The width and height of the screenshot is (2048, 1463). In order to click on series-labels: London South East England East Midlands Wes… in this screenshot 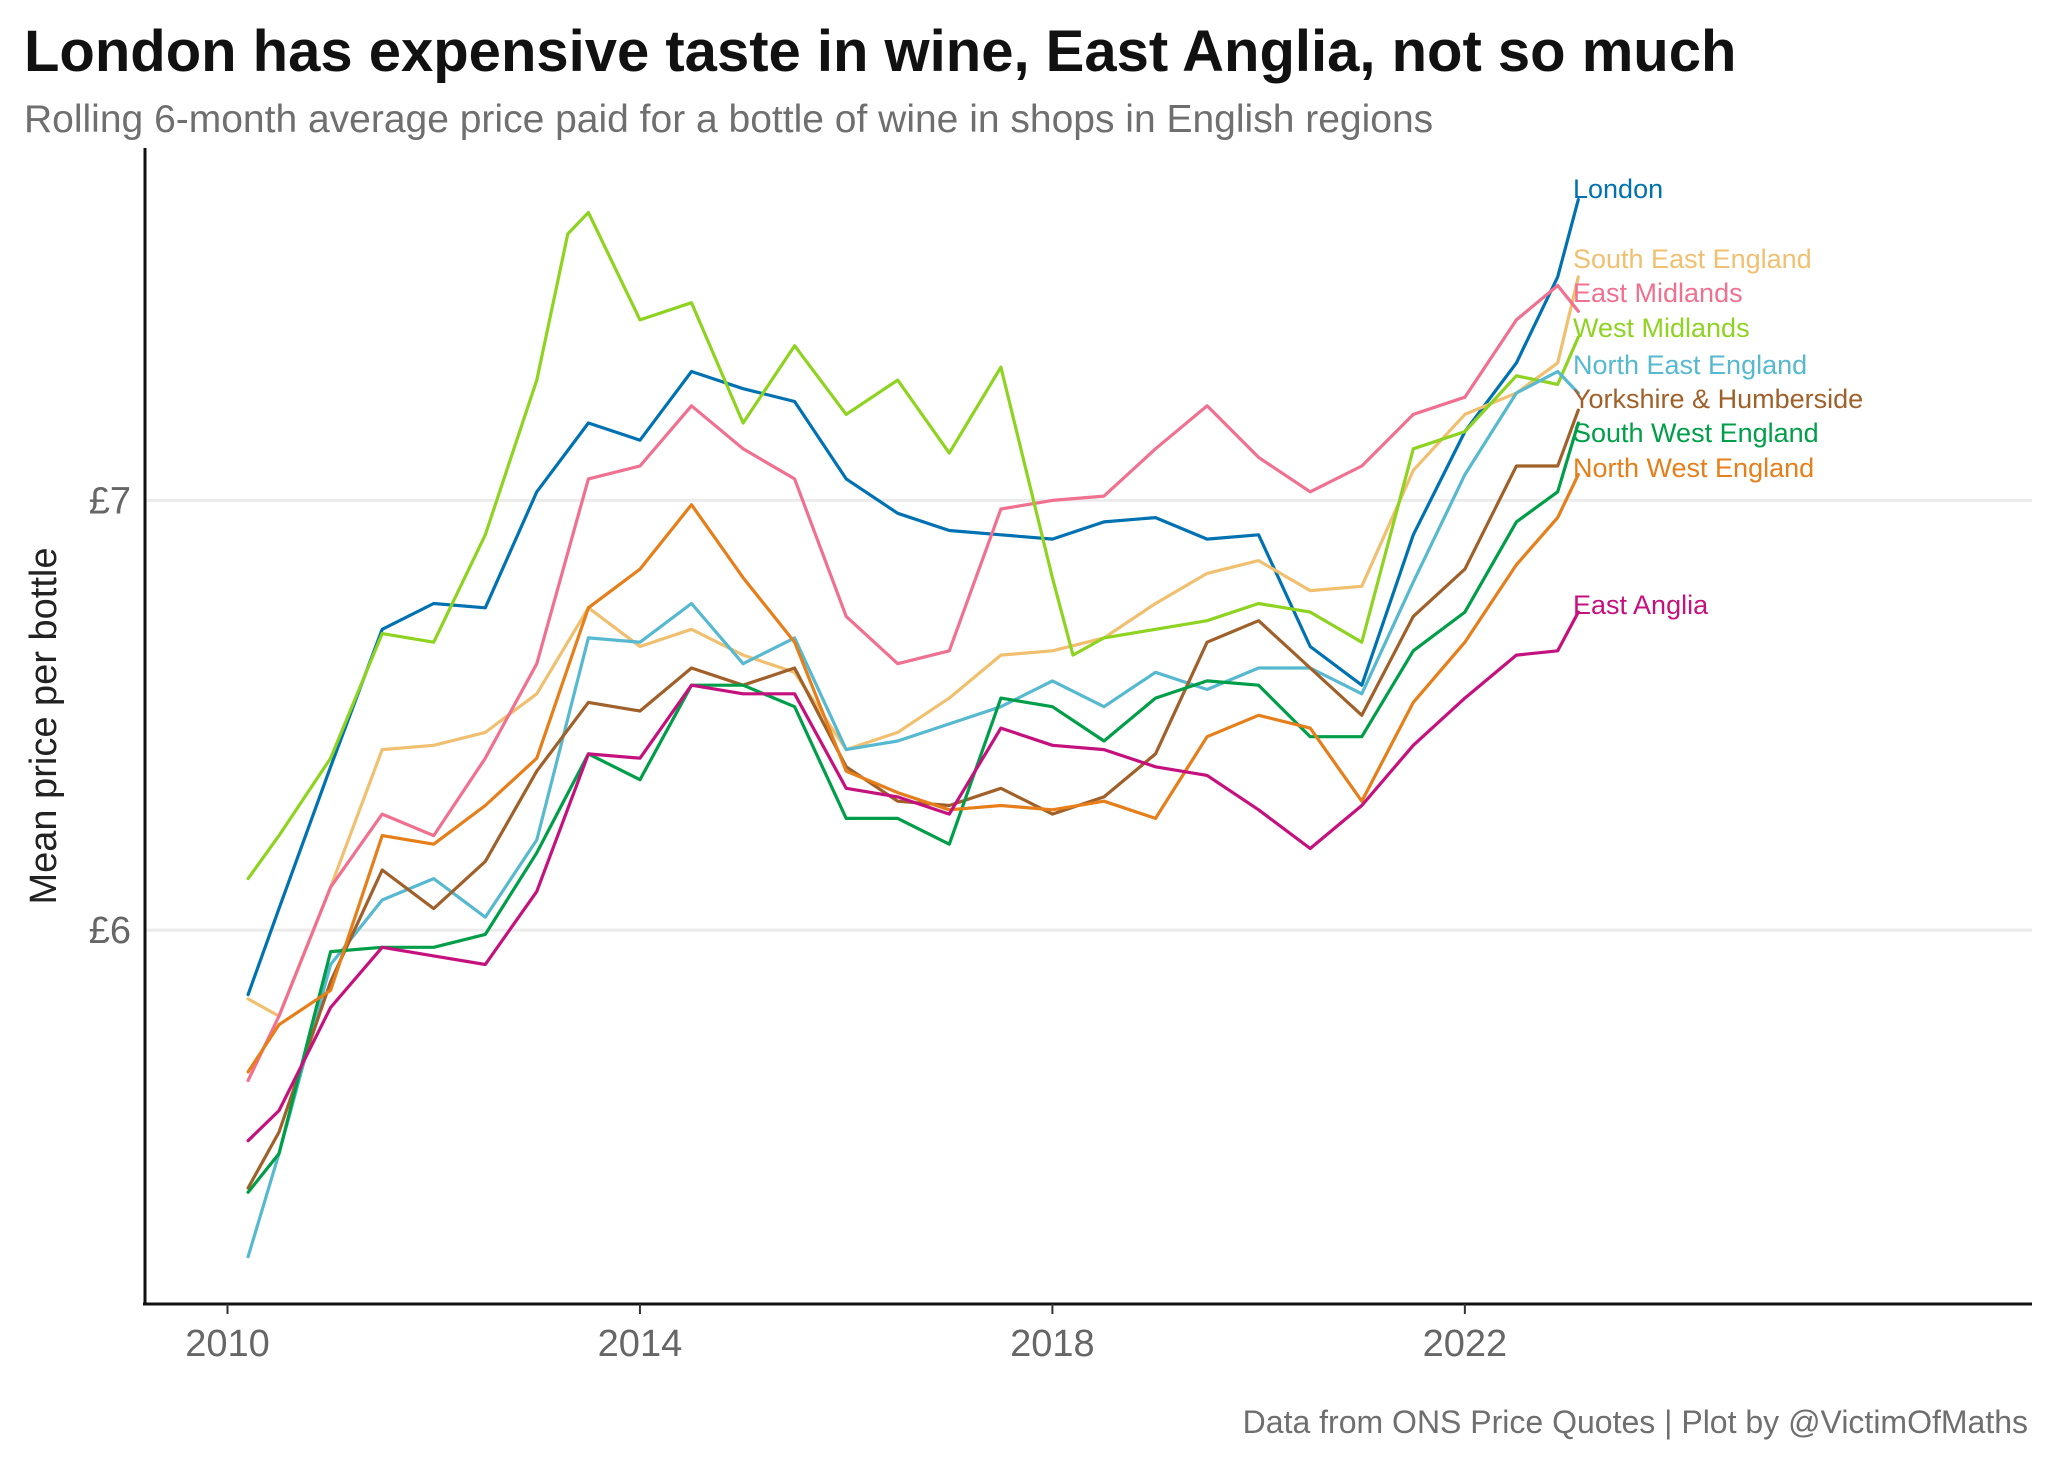, I will do `click(1718, 397)`.